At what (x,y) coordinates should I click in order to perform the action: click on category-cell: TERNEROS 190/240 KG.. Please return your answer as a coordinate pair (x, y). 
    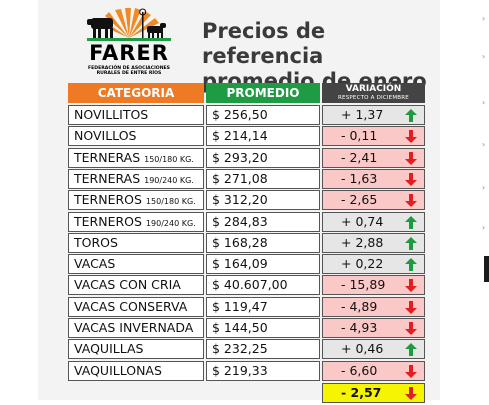
    Looking at the image, I should click on (136, 221).